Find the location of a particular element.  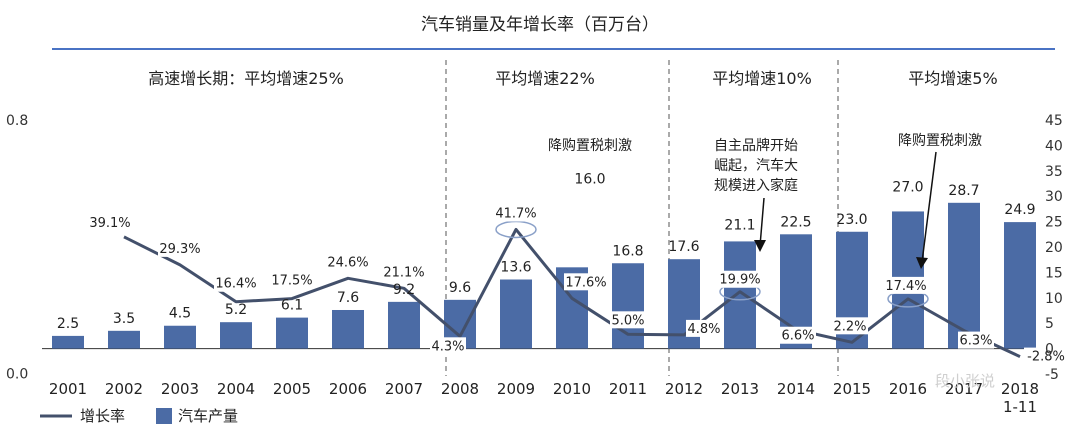

rate-label-11: 4.8% is located at coordinates (703, 329).